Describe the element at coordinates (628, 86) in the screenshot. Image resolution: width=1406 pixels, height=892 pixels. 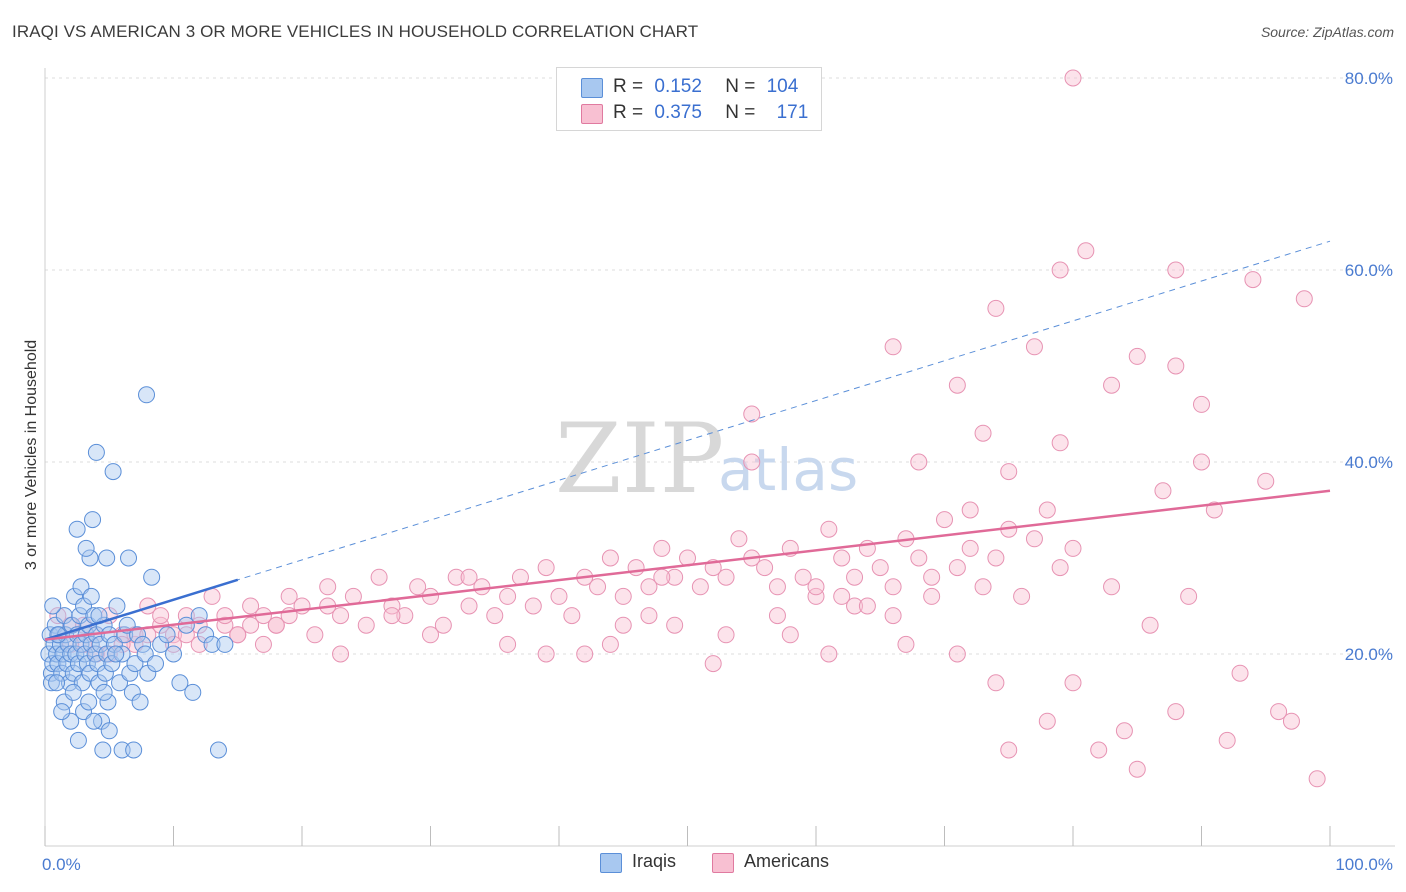
I see `legend-r-label: R =` at that location.